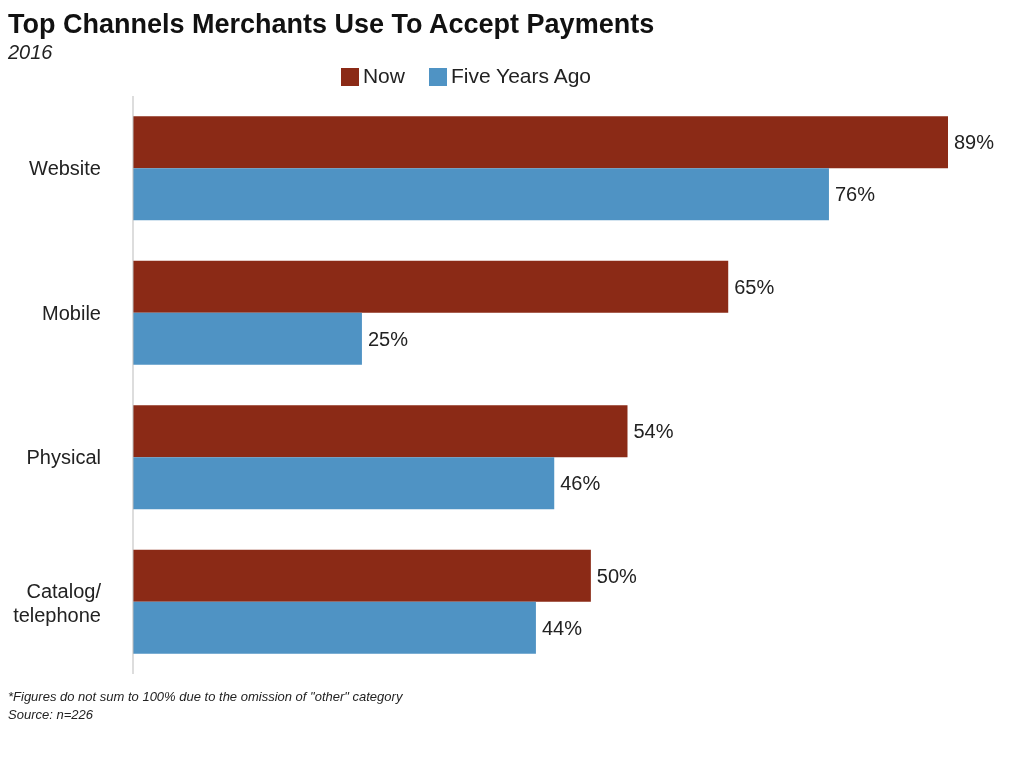 The width and height of the screenshot is (1024, 767). What do you see at coordinates (521, 75) in the screenshot?
I see `legend-label: Five Years Ago` at bounding box center [521, 75].